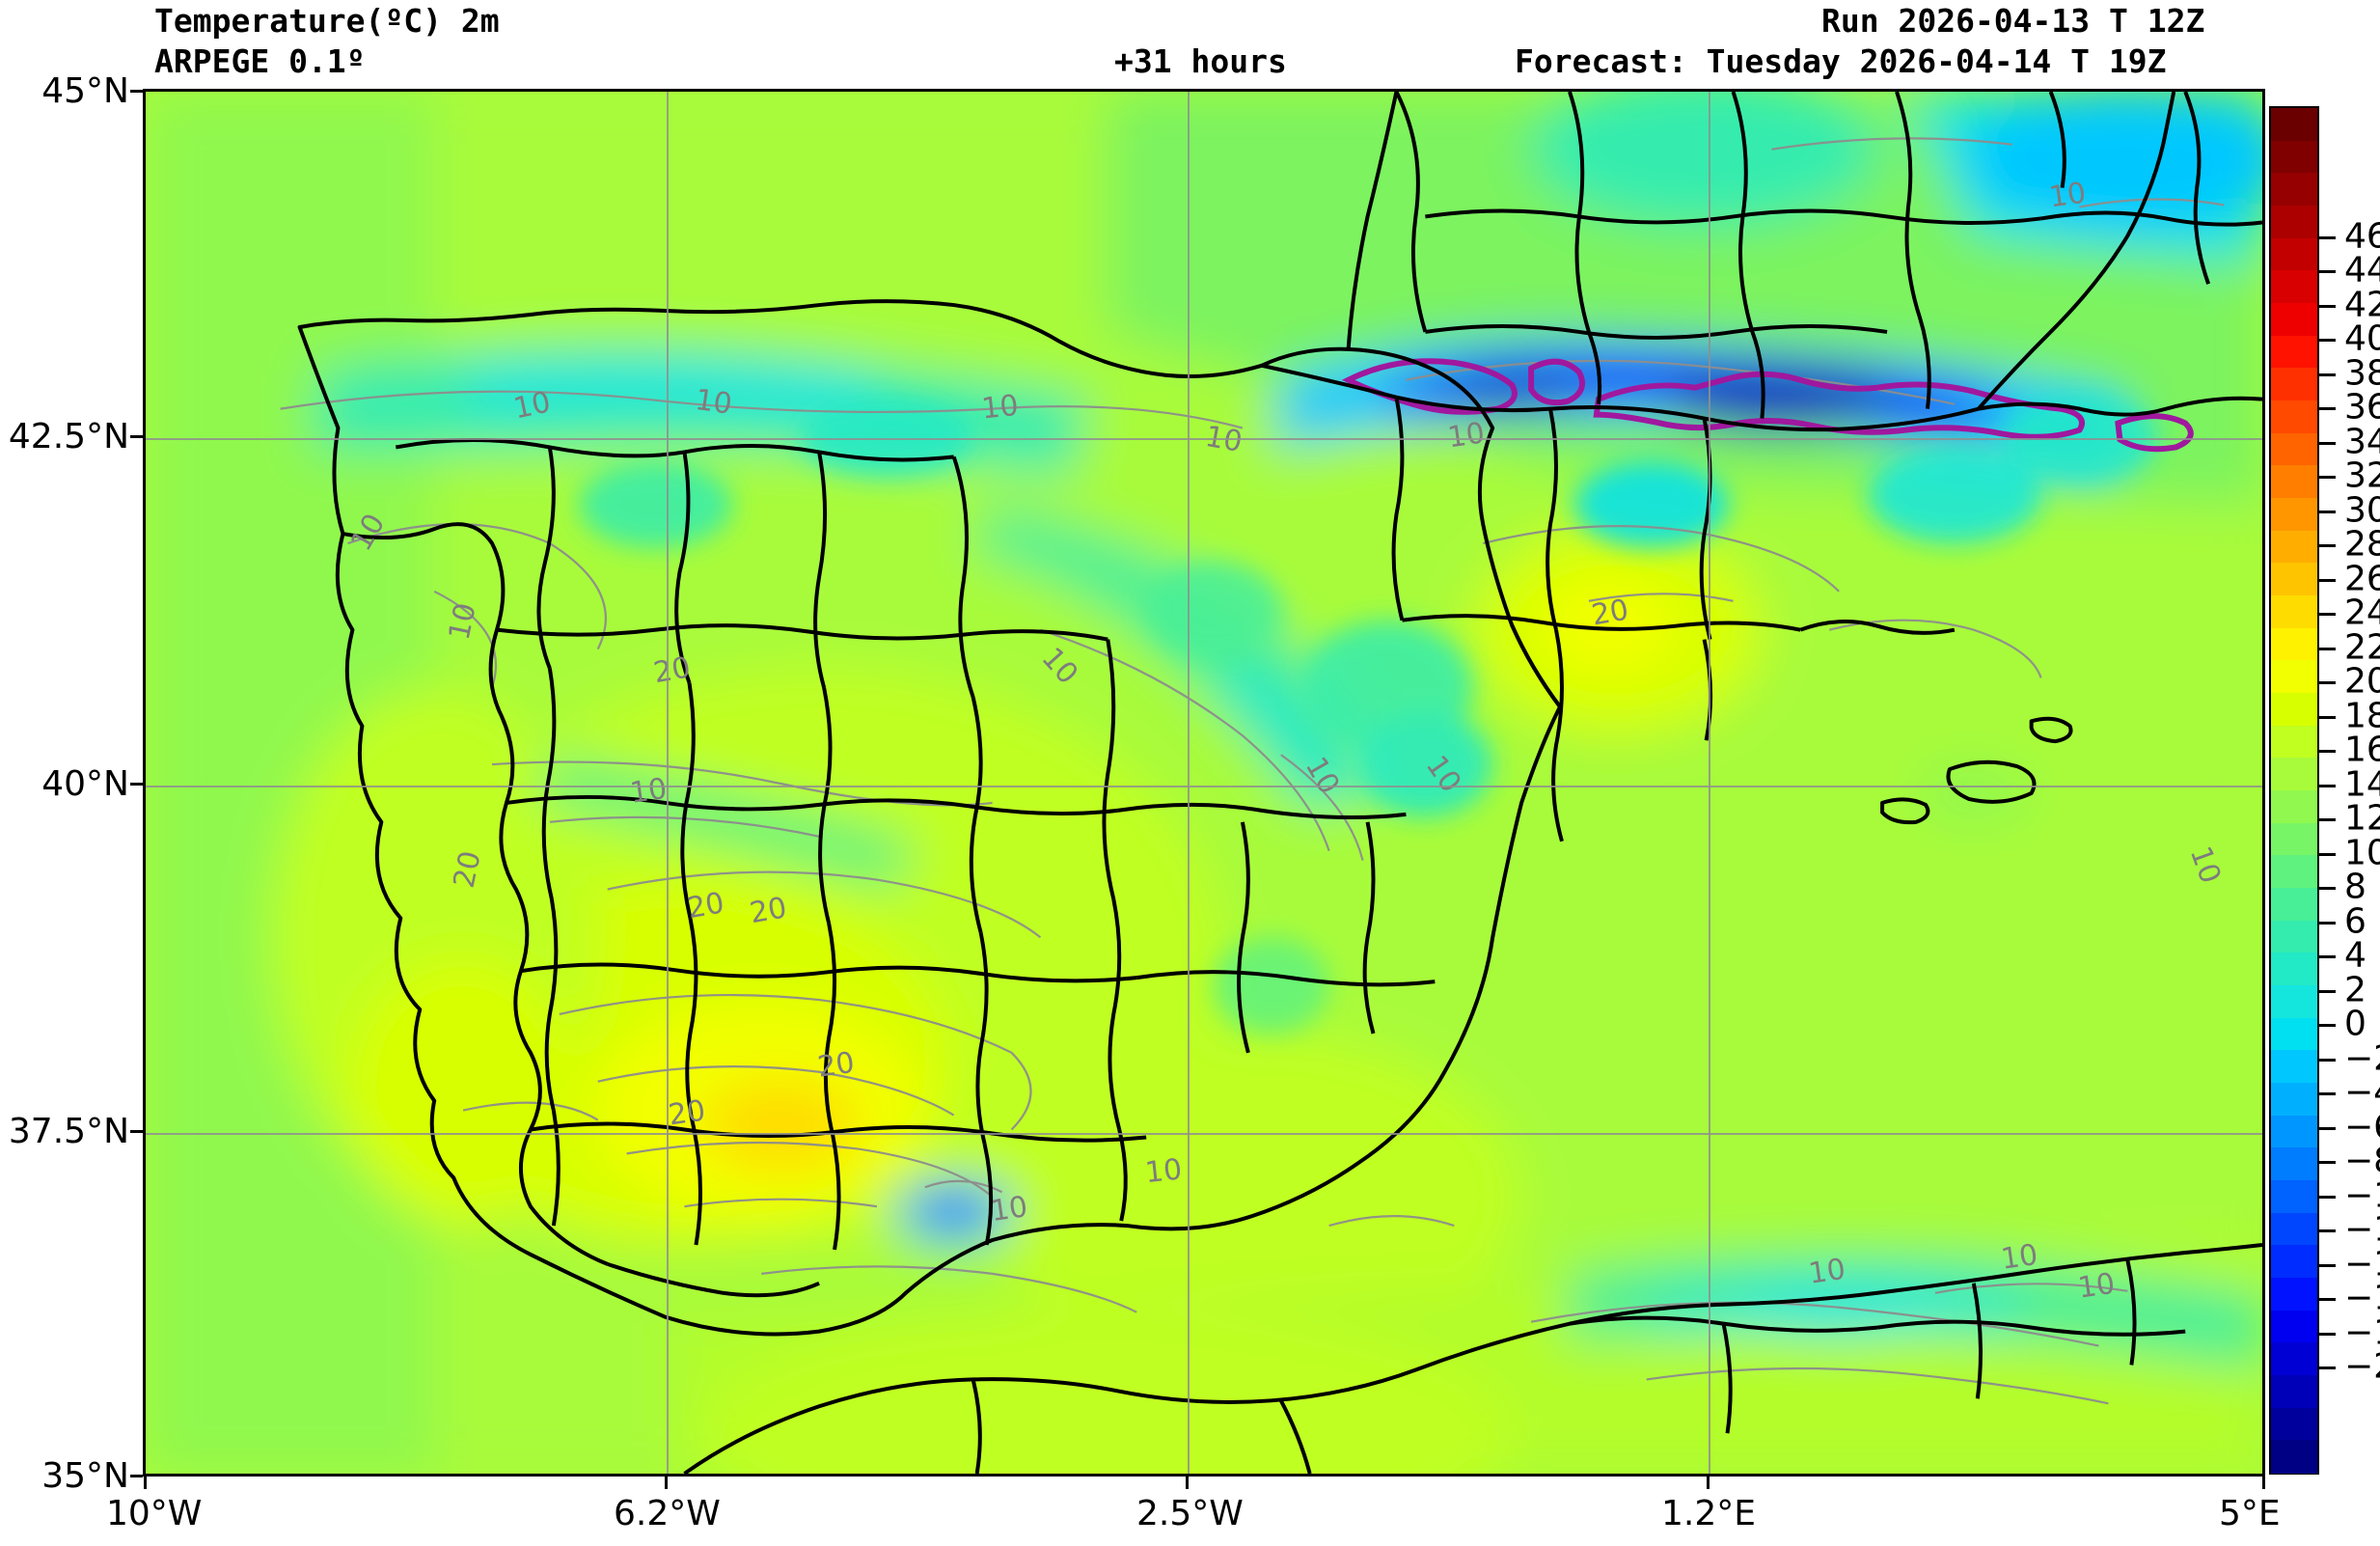 The width and height of the screenshot is (2380, 1546). I want to click on colorbar-tick-label: 22, so click(2362, 647).